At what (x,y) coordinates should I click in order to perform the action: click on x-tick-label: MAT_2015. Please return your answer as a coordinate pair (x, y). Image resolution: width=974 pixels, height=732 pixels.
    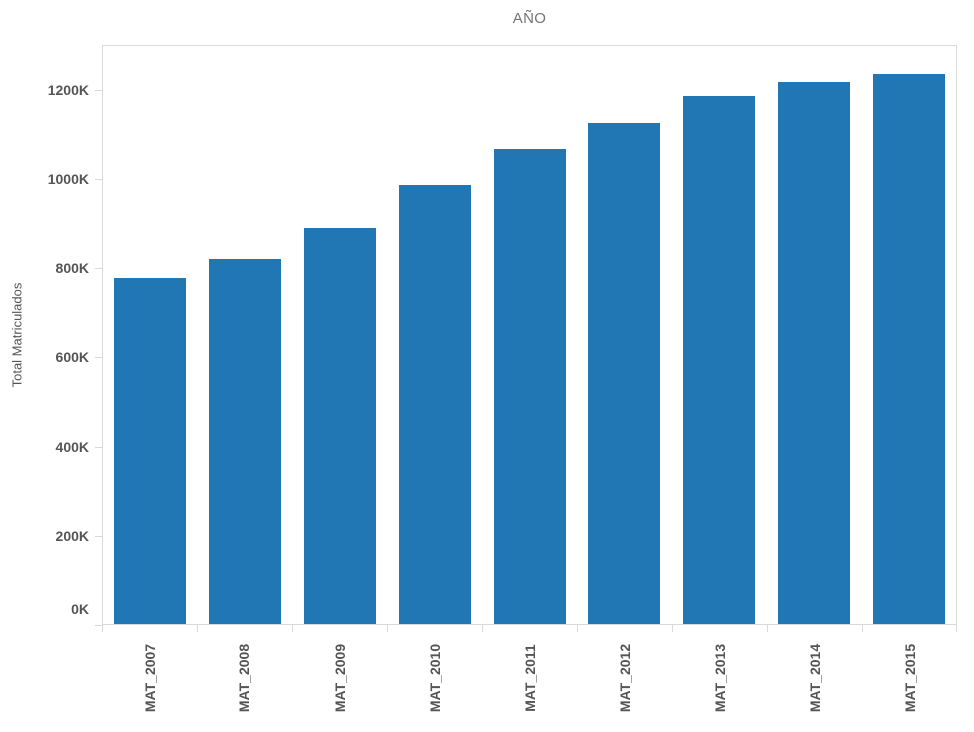
    Looking at the image, I should click on (909, 678).